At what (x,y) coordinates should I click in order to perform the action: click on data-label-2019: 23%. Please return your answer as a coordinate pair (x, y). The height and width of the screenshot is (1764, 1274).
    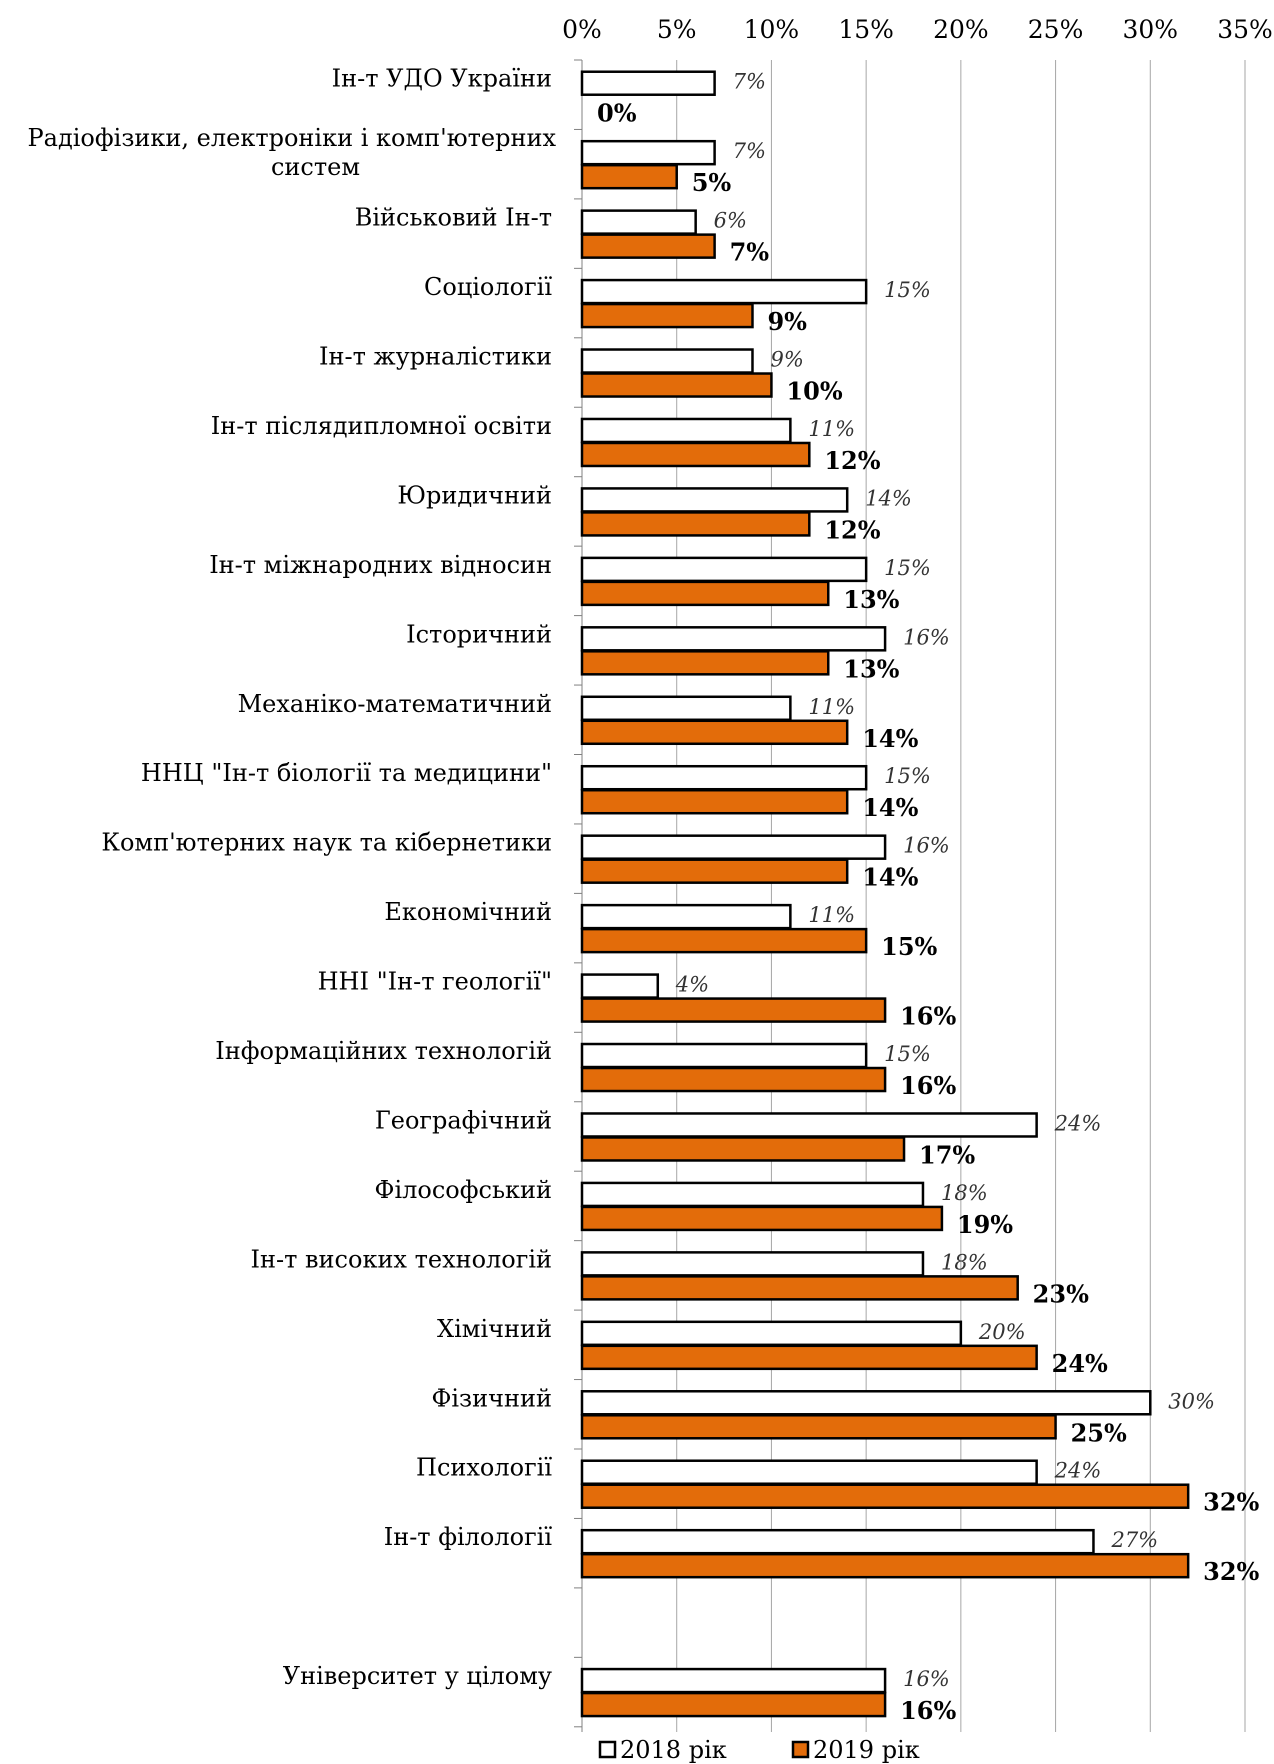
    Looking at the image, I should click on (1061, 1293).